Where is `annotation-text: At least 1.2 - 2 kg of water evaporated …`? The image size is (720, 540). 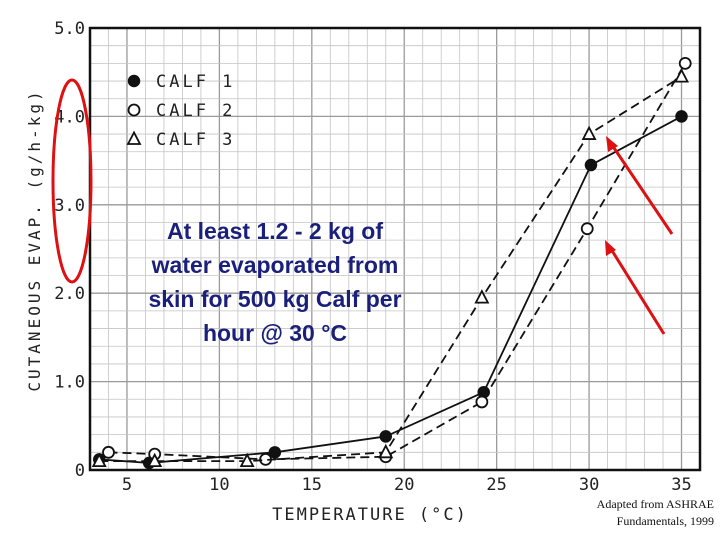
annotation-text: At least 1.2 - 2 kg of water evaporated … is located at coordinates (275, 282).